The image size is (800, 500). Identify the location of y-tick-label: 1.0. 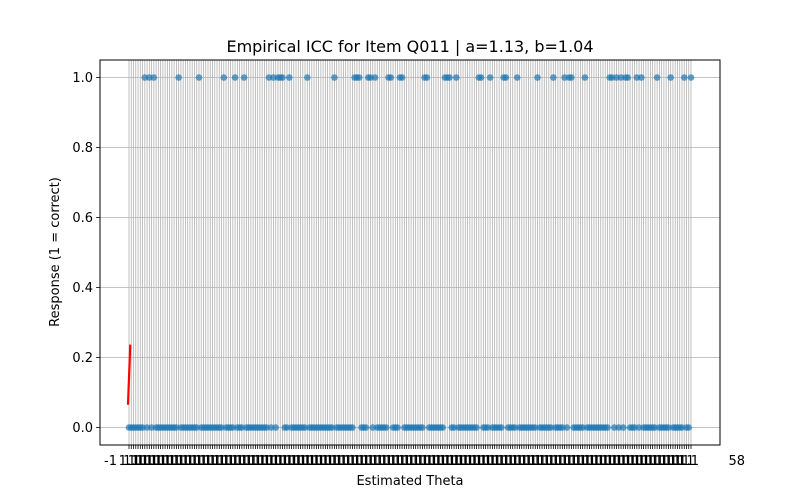
(82, 78).